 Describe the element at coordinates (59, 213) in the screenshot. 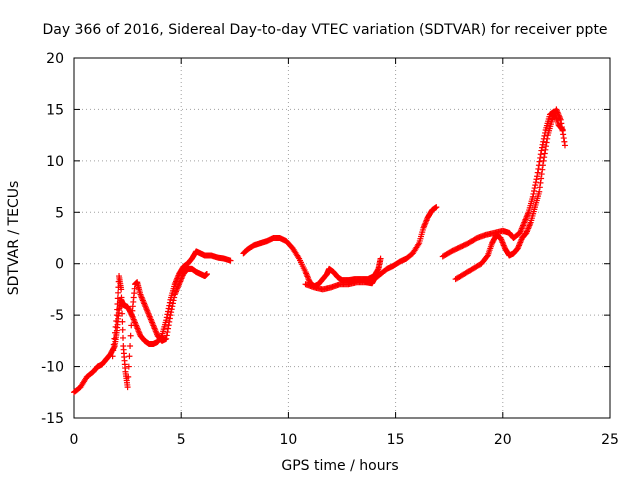

I see `y-tick-label: 5` at that location.